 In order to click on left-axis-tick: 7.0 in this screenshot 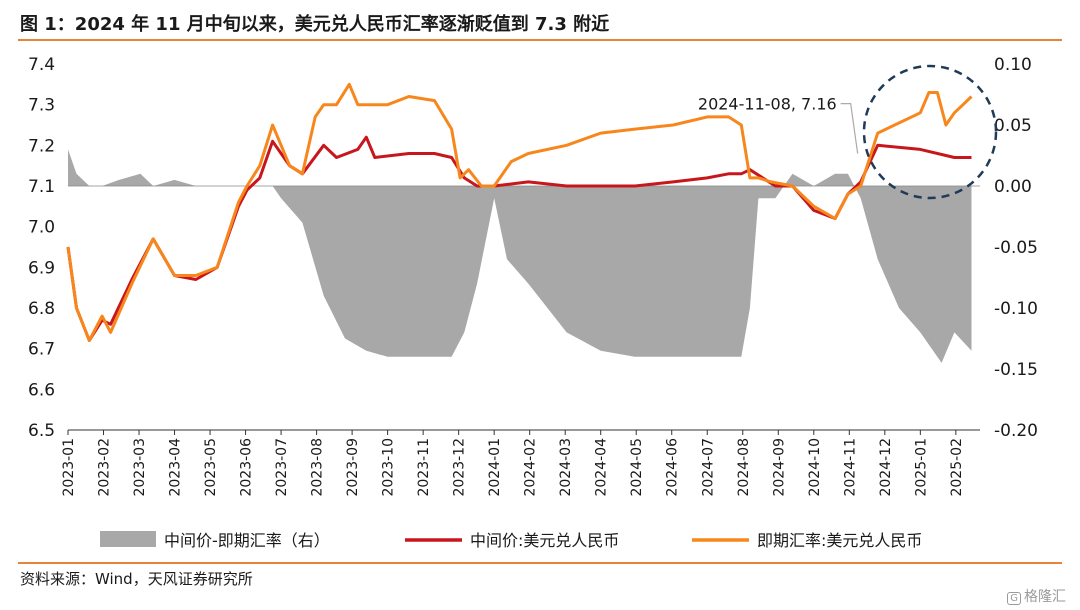, I will do `click(41, 228)`.